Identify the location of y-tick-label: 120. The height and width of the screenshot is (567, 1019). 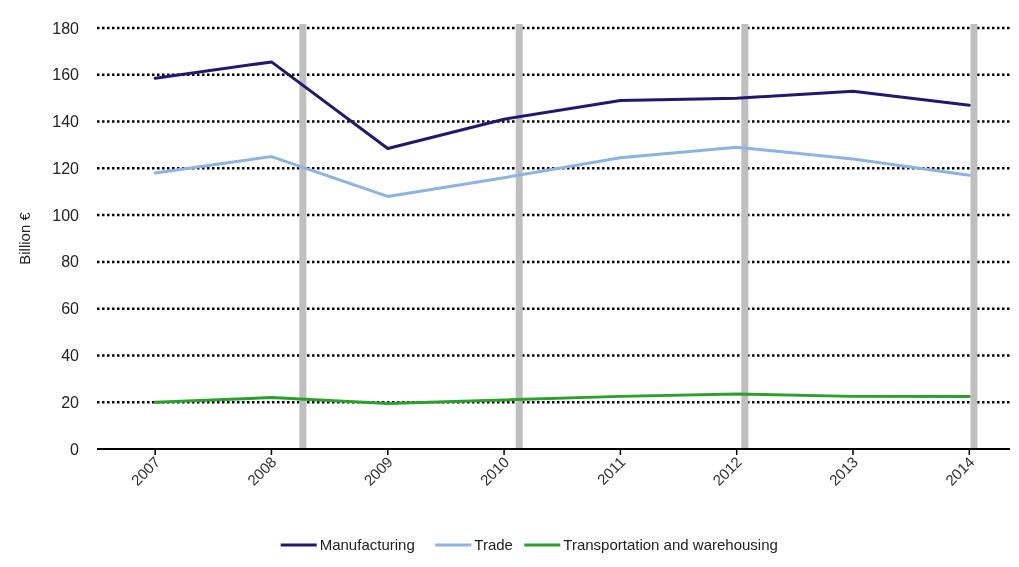
(66, 168).